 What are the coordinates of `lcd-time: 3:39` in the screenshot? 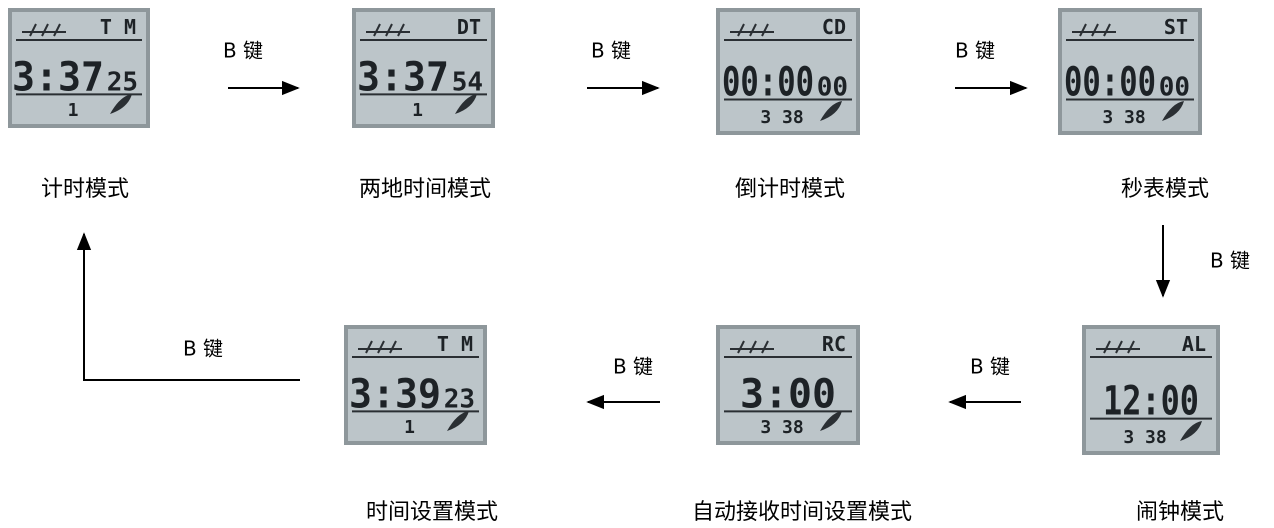 It's located at (395, 394).